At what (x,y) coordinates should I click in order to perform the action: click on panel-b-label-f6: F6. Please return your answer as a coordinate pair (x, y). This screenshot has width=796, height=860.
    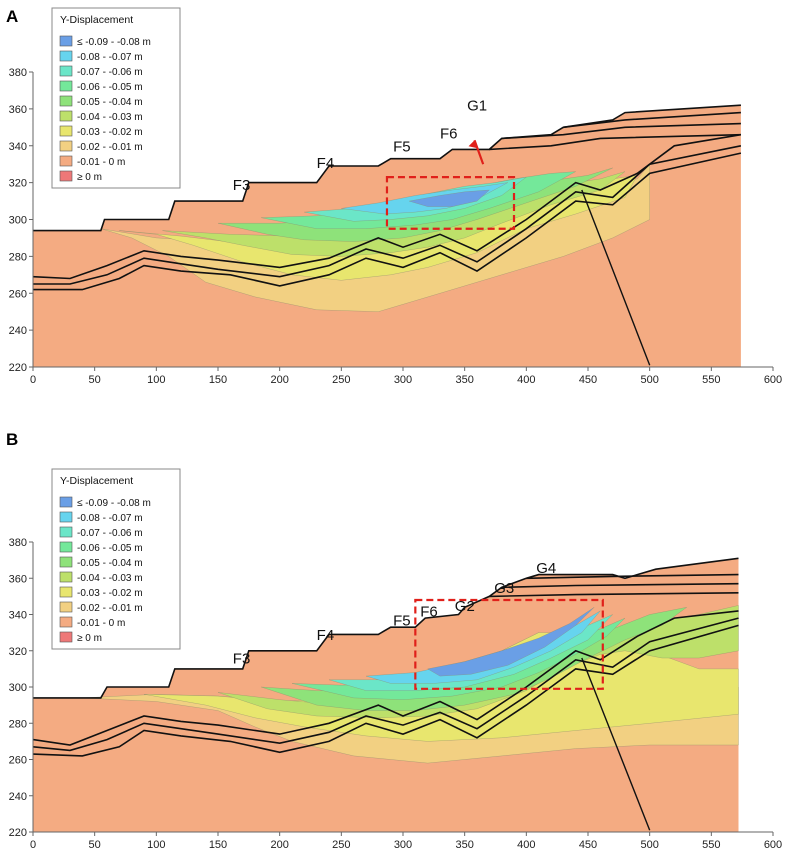
    Looking at the image, I should click on (429, 611).